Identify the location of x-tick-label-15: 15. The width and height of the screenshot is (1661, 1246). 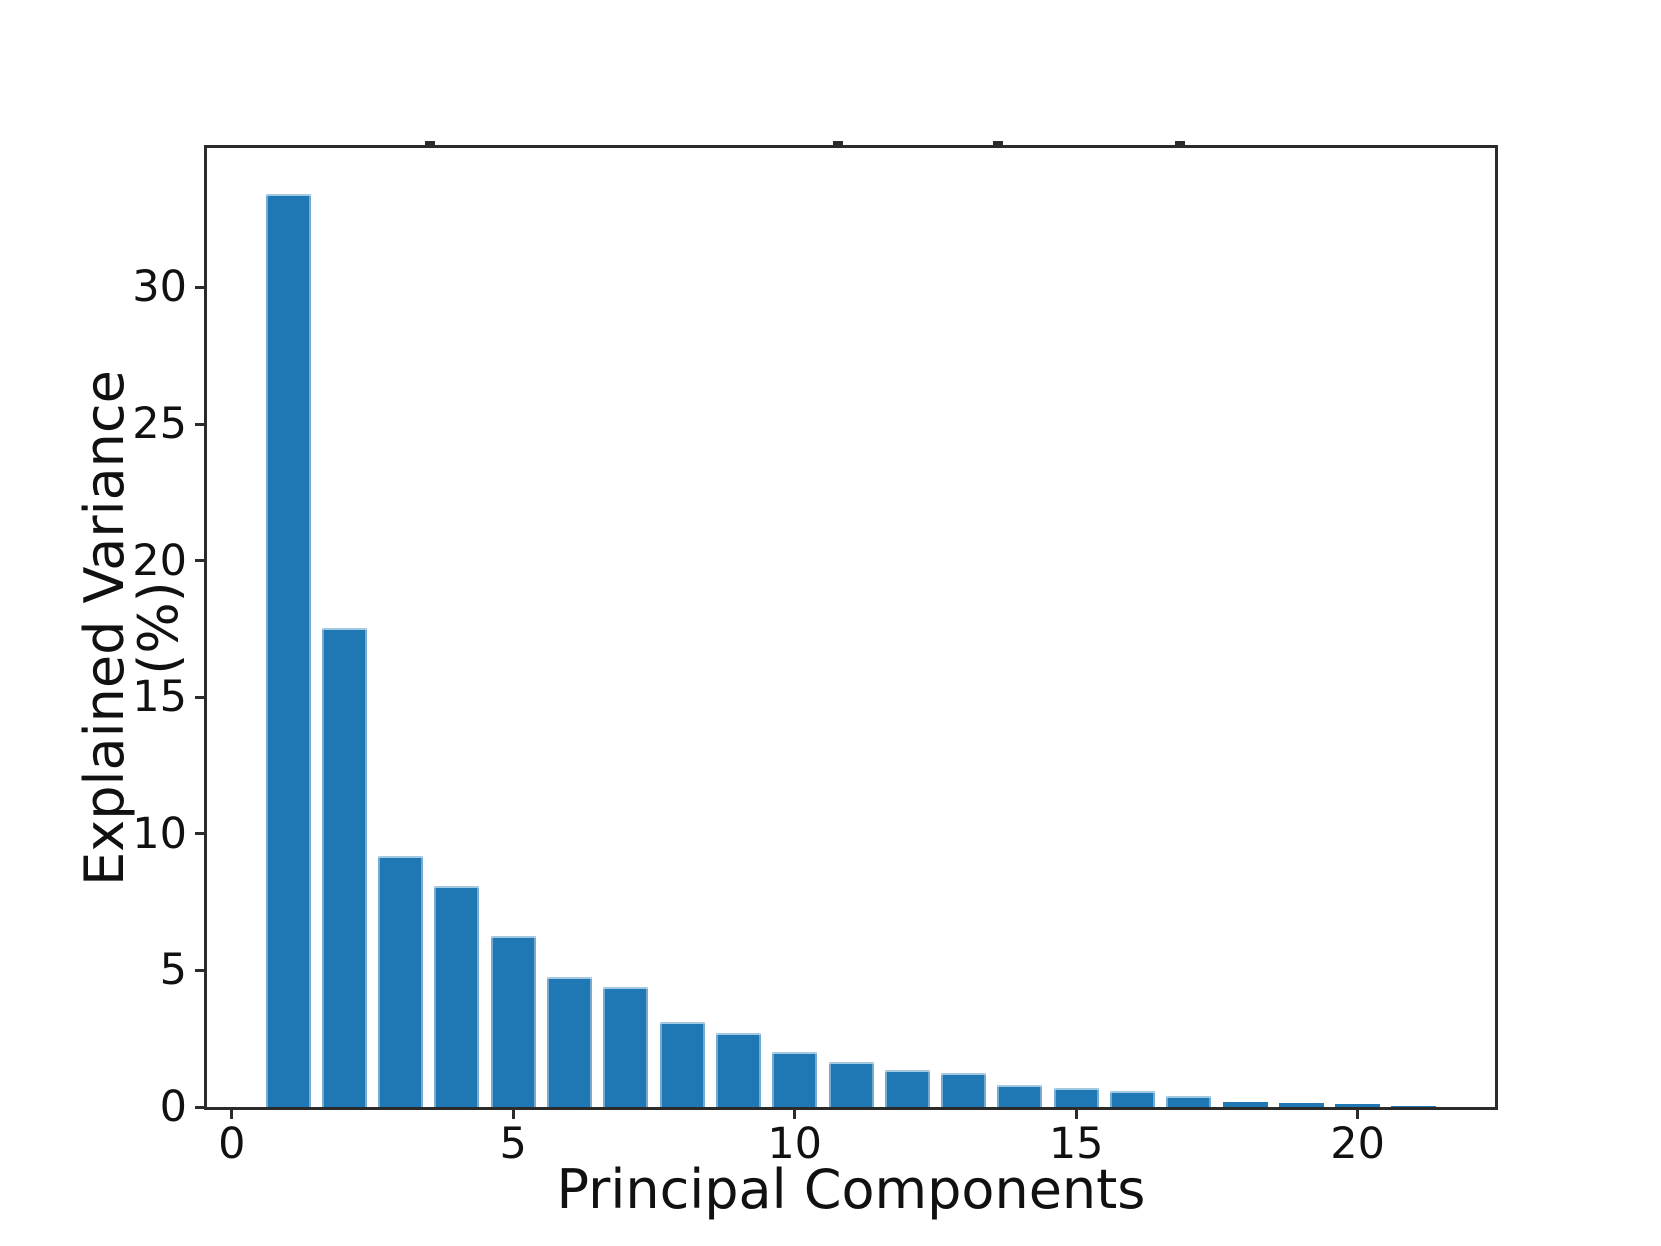
(1076, 1144).